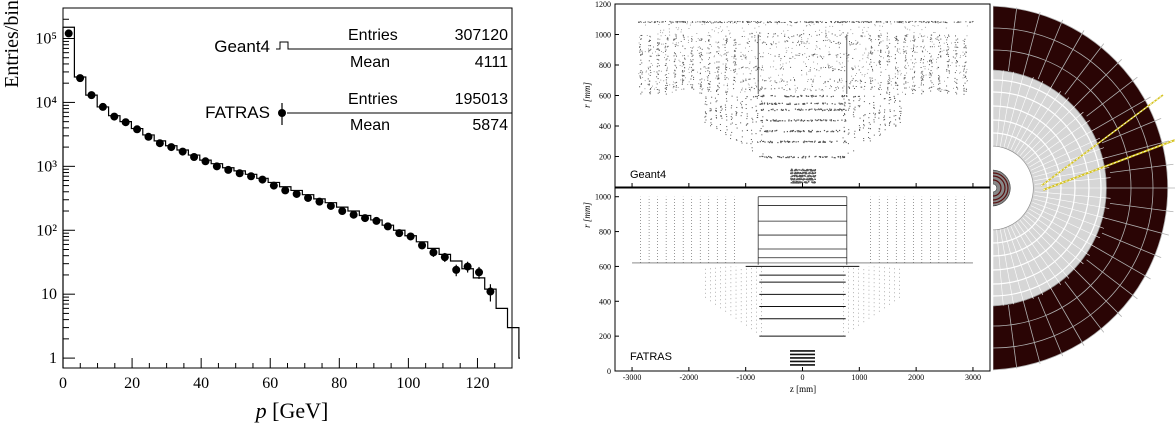  Describe the element at coordinates (1013, 39) in the screenshot. I see `calorimeter-cell-line` at that location.